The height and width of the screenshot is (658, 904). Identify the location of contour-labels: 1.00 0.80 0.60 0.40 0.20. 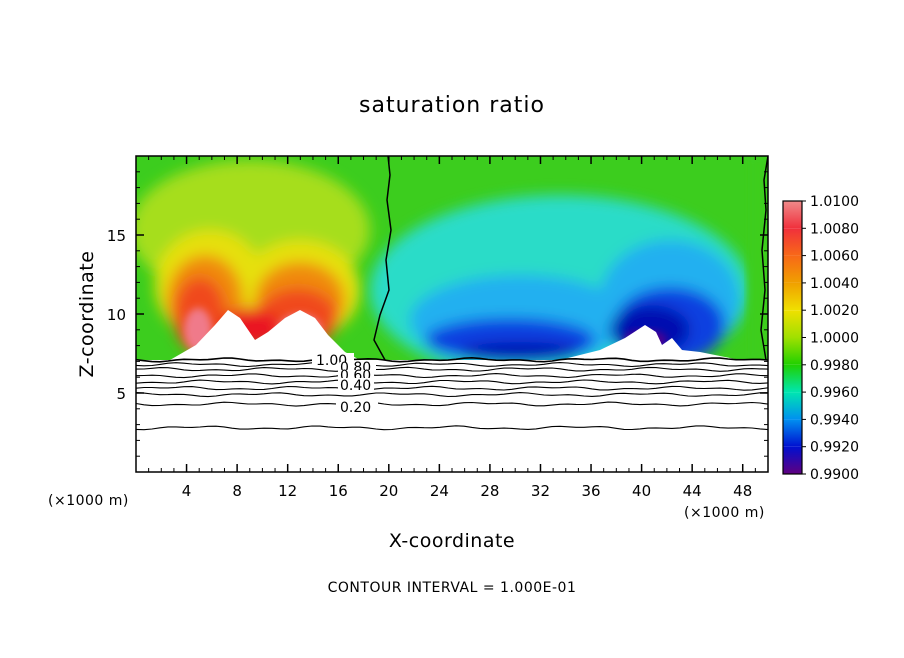
(345, 384).